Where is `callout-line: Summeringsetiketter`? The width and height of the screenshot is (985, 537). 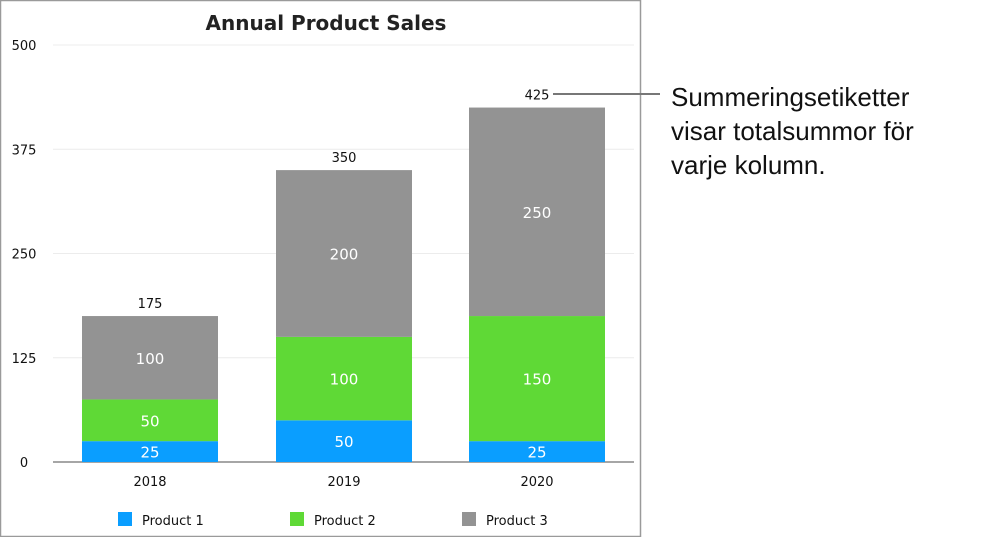 callout-line: Summeringsetiketter is located at coordinates (790, 97).